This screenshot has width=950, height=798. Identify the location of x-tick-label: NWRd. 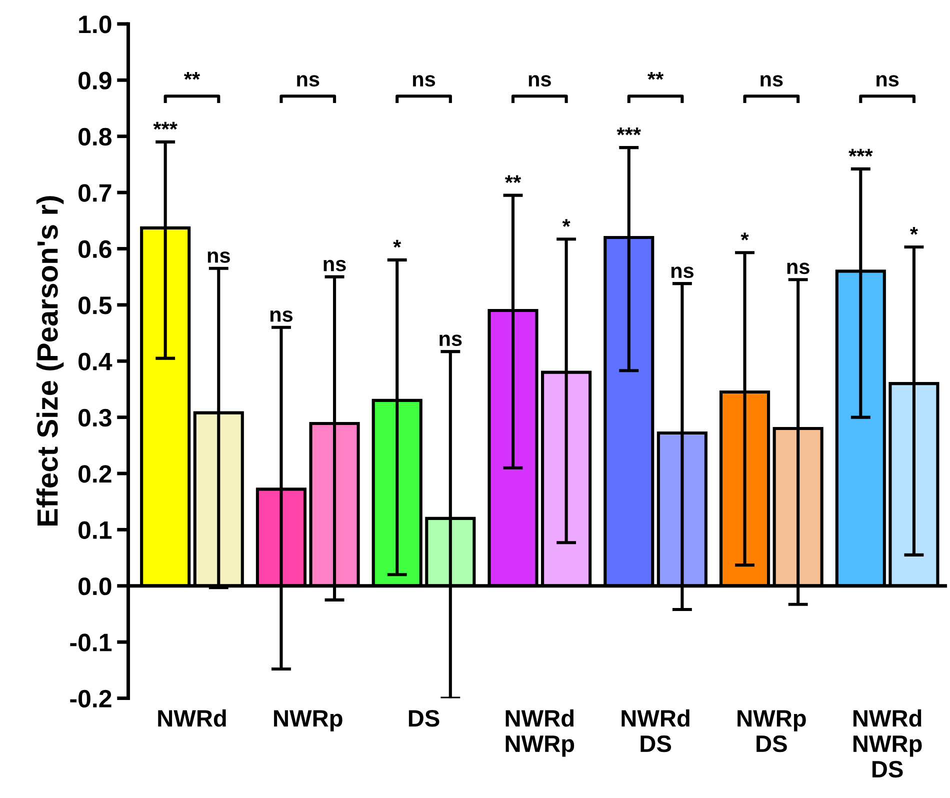
(192, 718).